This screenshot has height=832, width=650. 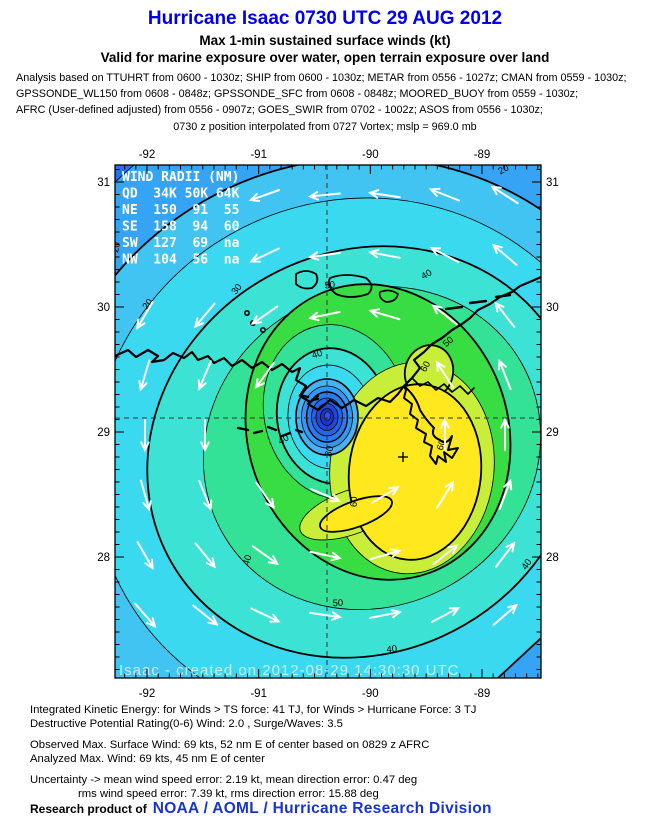 I want to click on lon-label-top: -92, so click(x=147, y=155).